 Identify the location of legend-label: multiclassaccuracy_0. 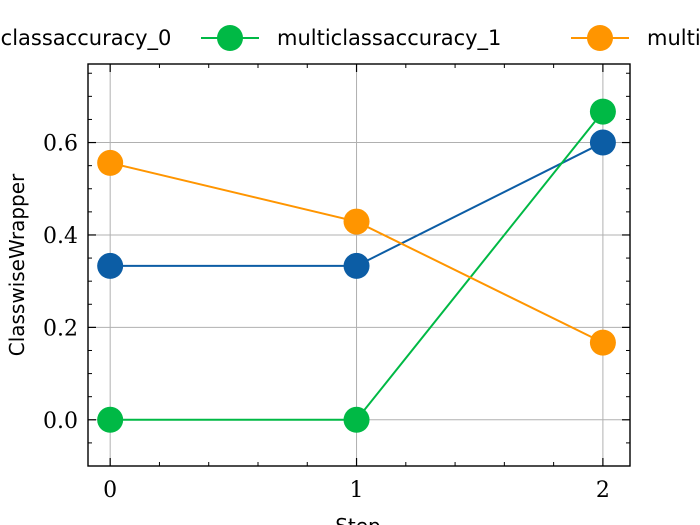
(85, 38).